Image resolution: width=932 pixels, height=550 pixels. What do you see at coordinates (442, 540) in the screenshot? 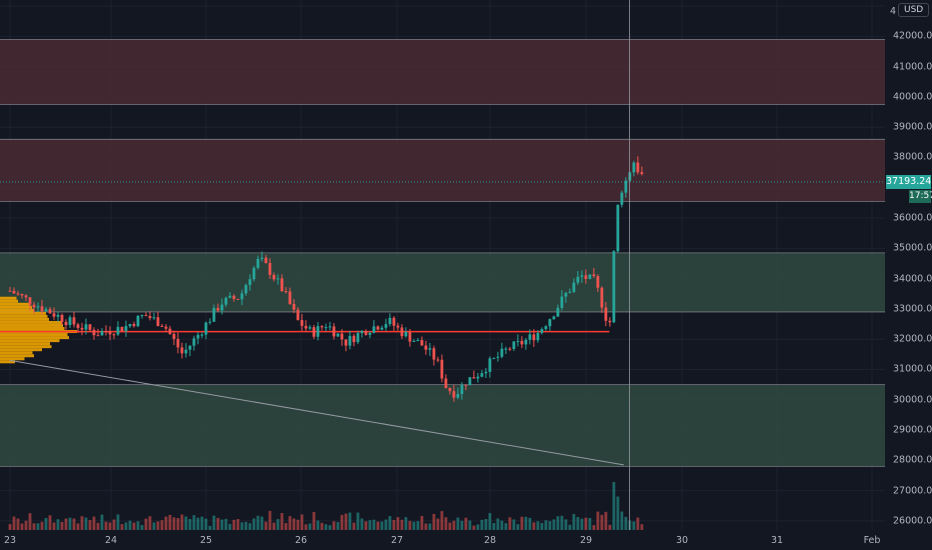
I see `time-axis: 23 24 25 26 27 28 29 30 31 Feb` at bounding box center [442, 540].